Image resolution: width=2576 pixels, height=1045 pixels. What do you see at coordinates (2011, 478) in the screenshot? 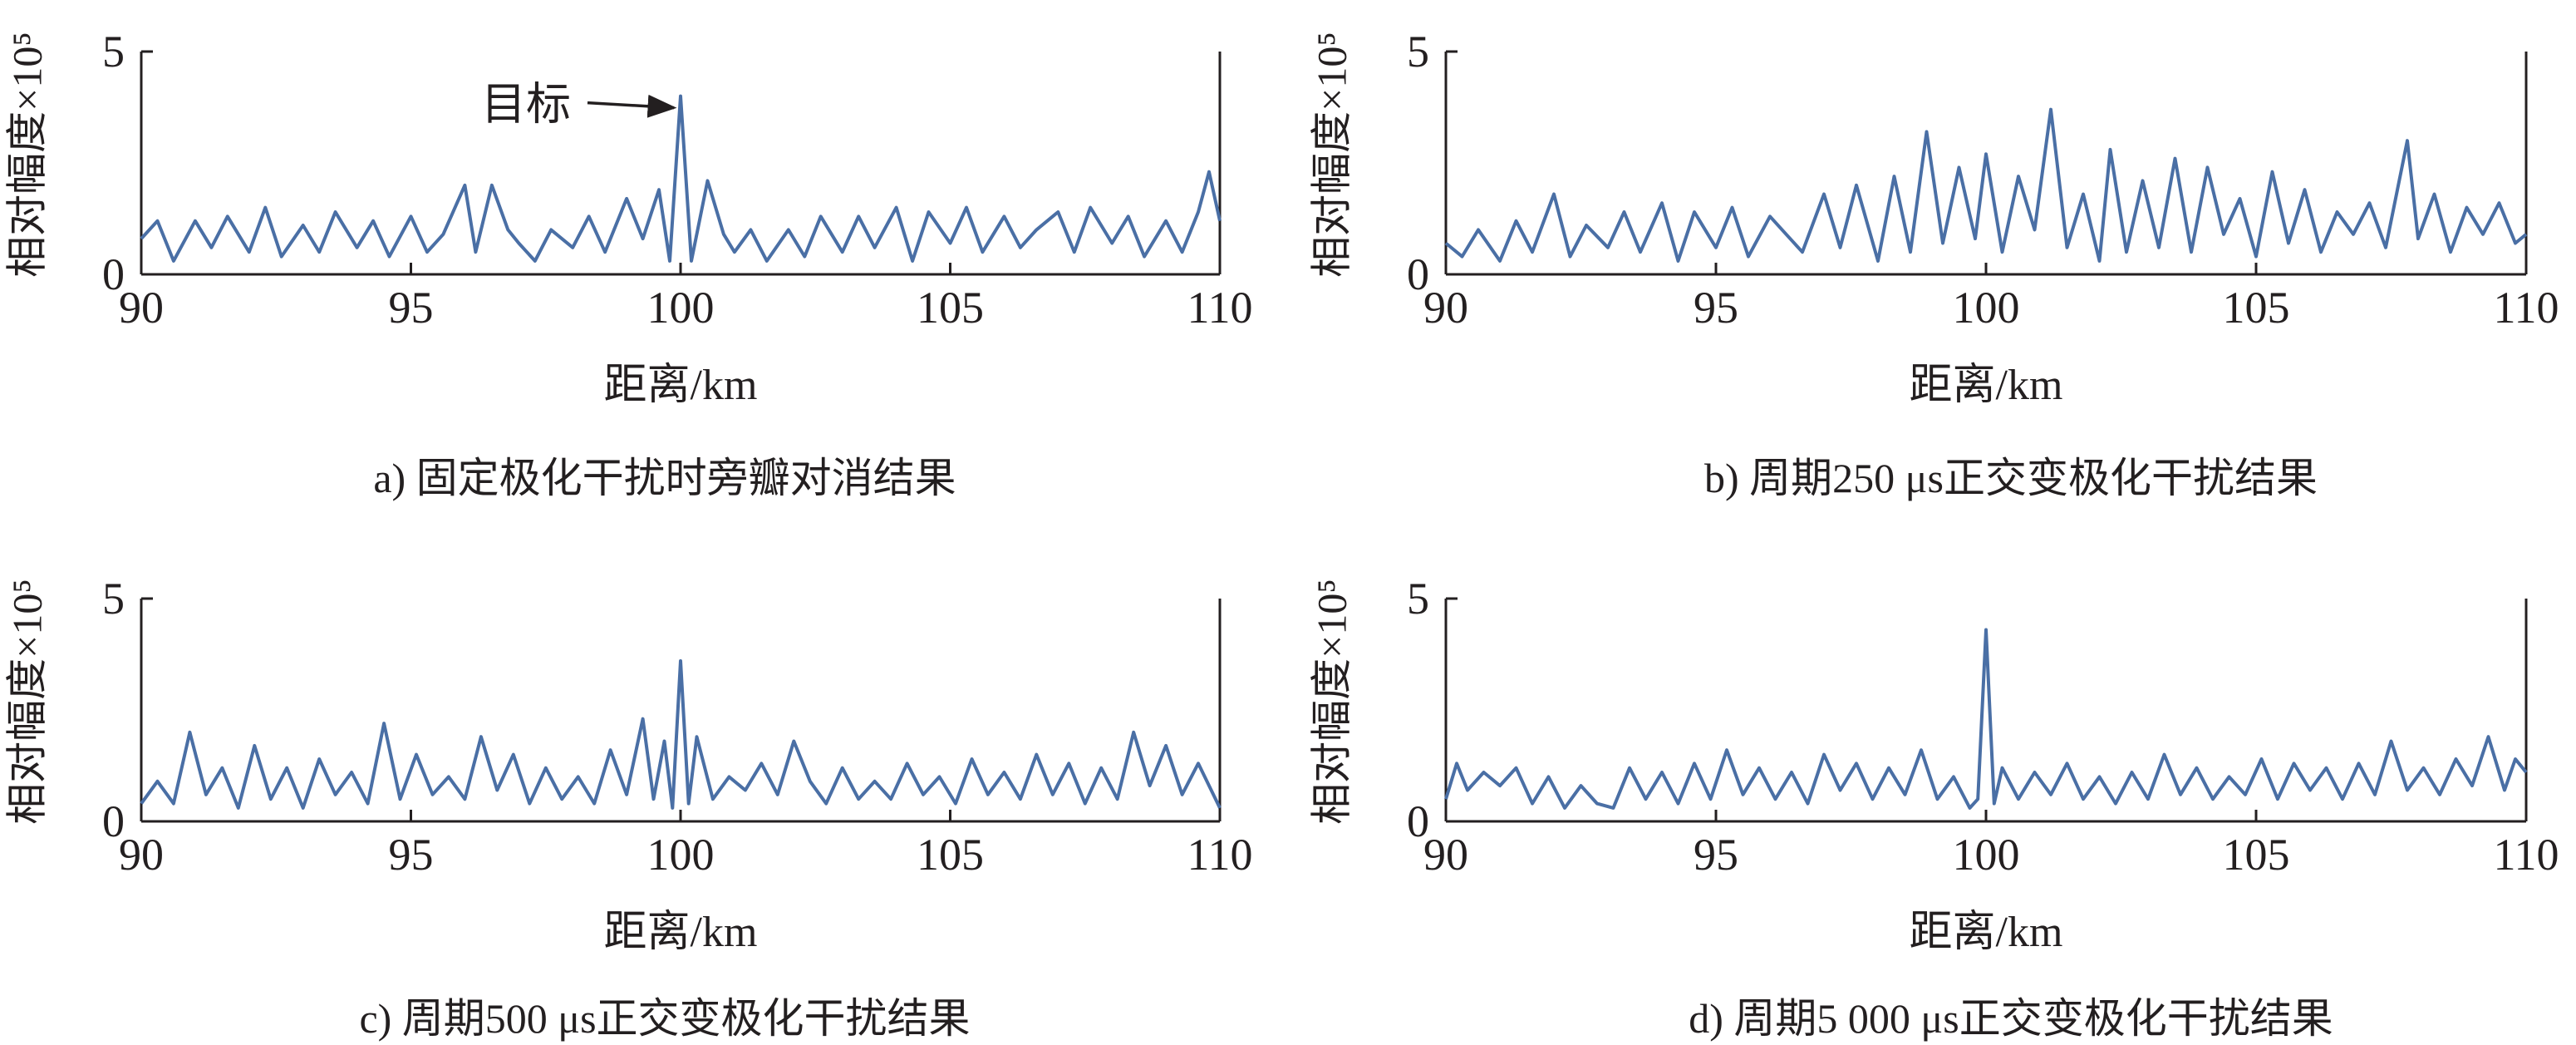
I see `caption-b: b) 周期250 μs正交变极化干扰结果` at bounding box center [2011, 478].